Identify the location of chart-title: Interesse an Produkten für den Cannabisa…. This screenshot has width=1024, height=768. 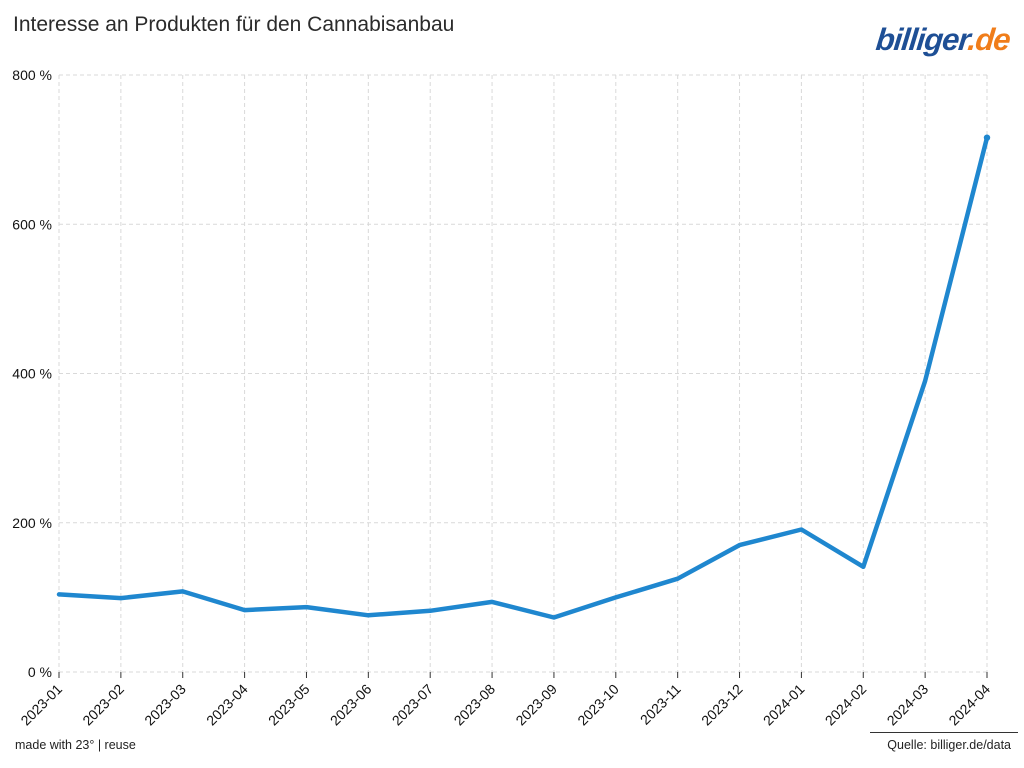
(234, 24).